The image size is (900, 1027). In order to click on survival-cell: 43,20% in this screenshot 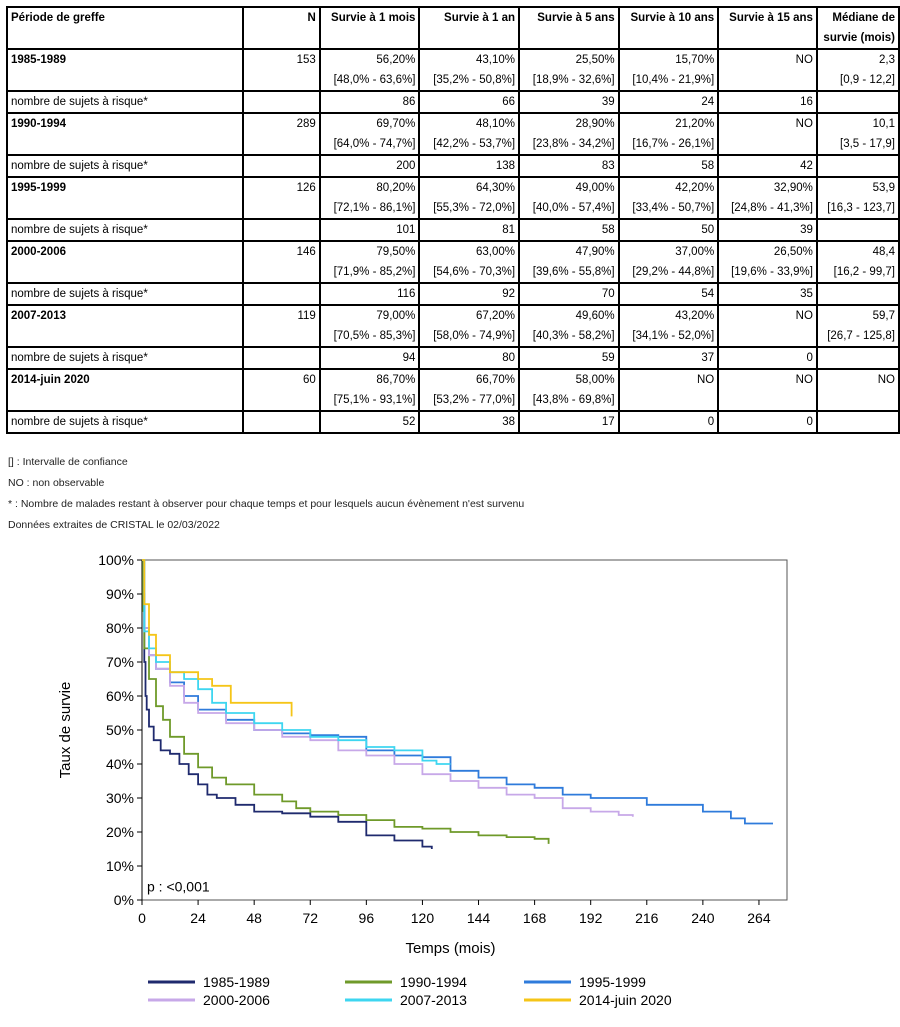, I will do `click(668, 315)`.